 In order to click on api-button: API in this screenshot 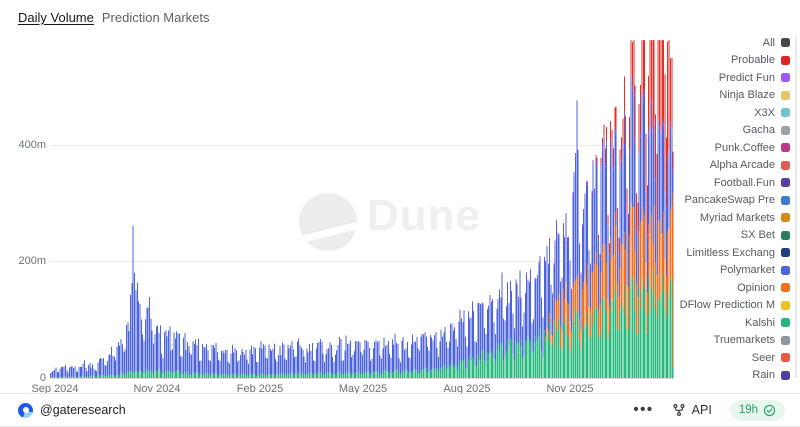, I will do `click(692, 410)`.